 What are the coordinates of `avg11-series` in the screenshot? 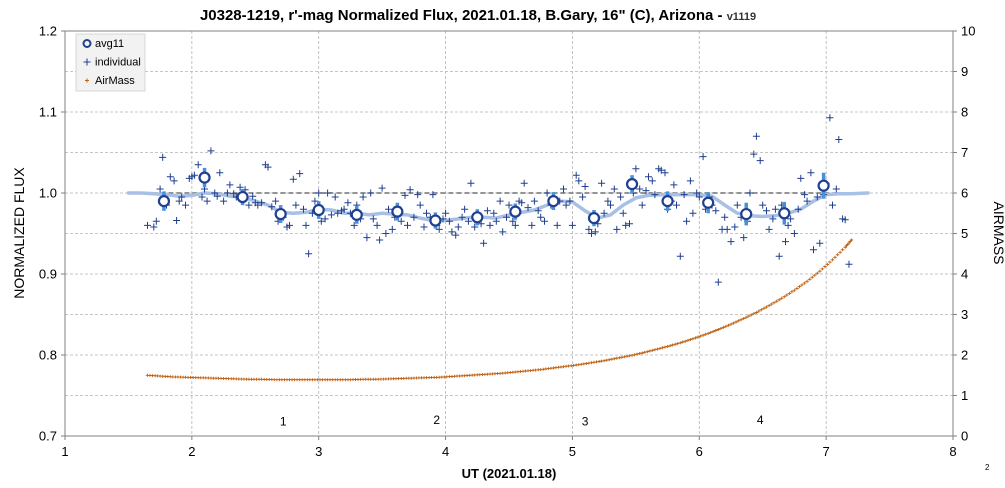 It's located at (493, 198).